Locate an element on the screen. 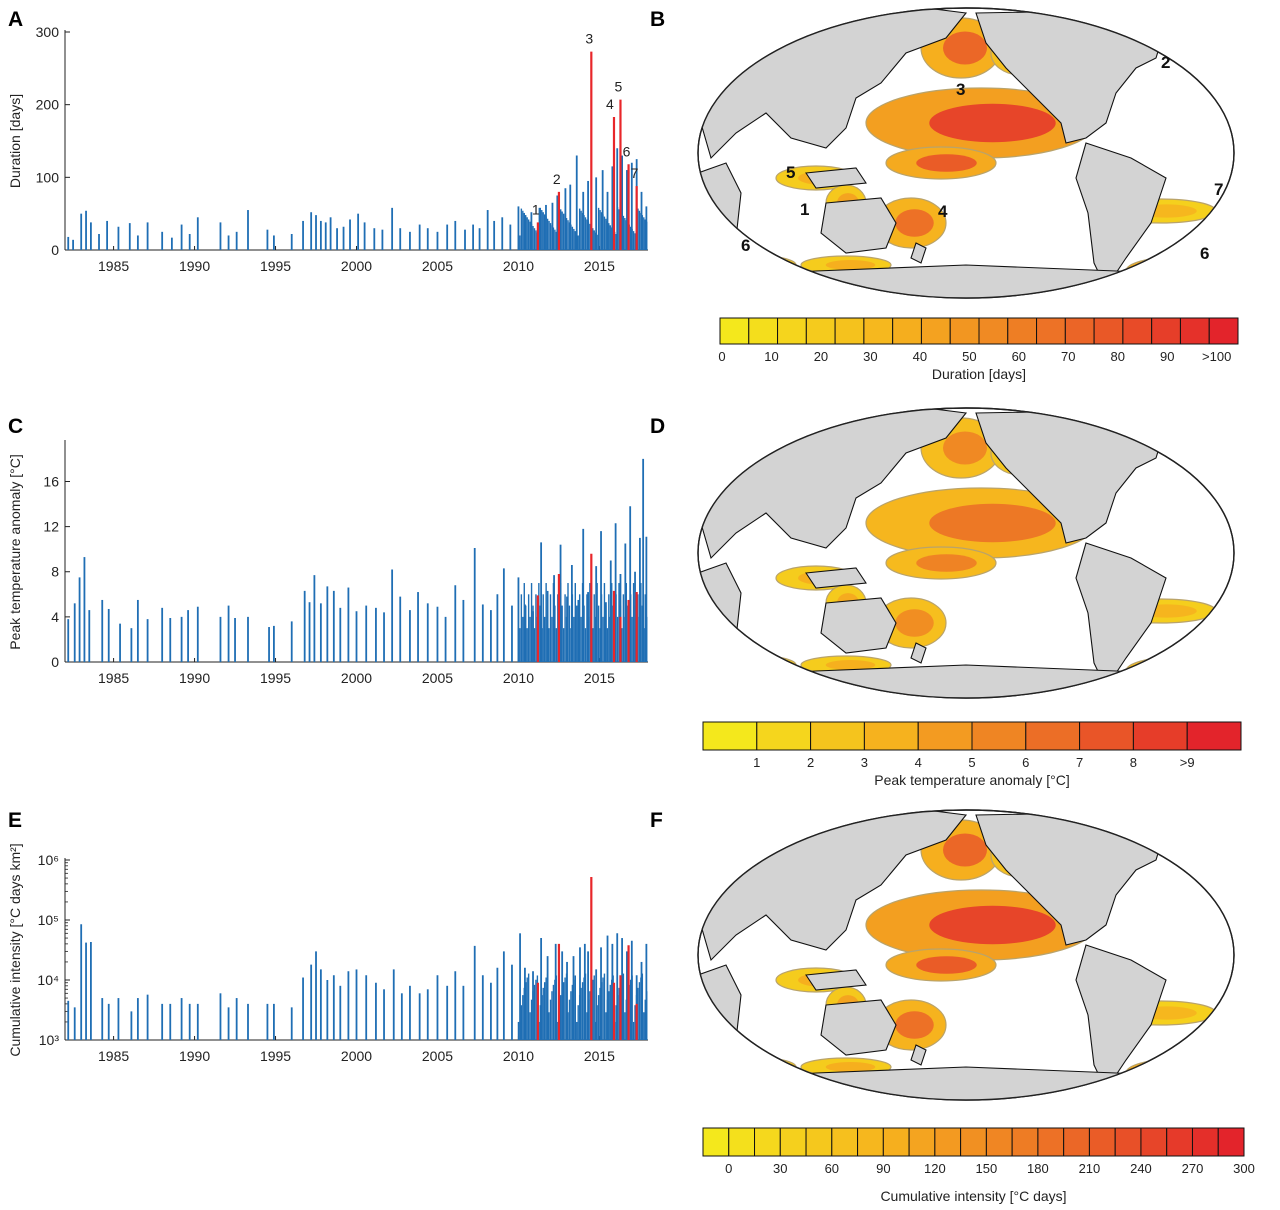 Image resolution: width=1280 pixels, height=1210 pixels. colorbar-tick-label: 2 is located at coordinates (810, 762).